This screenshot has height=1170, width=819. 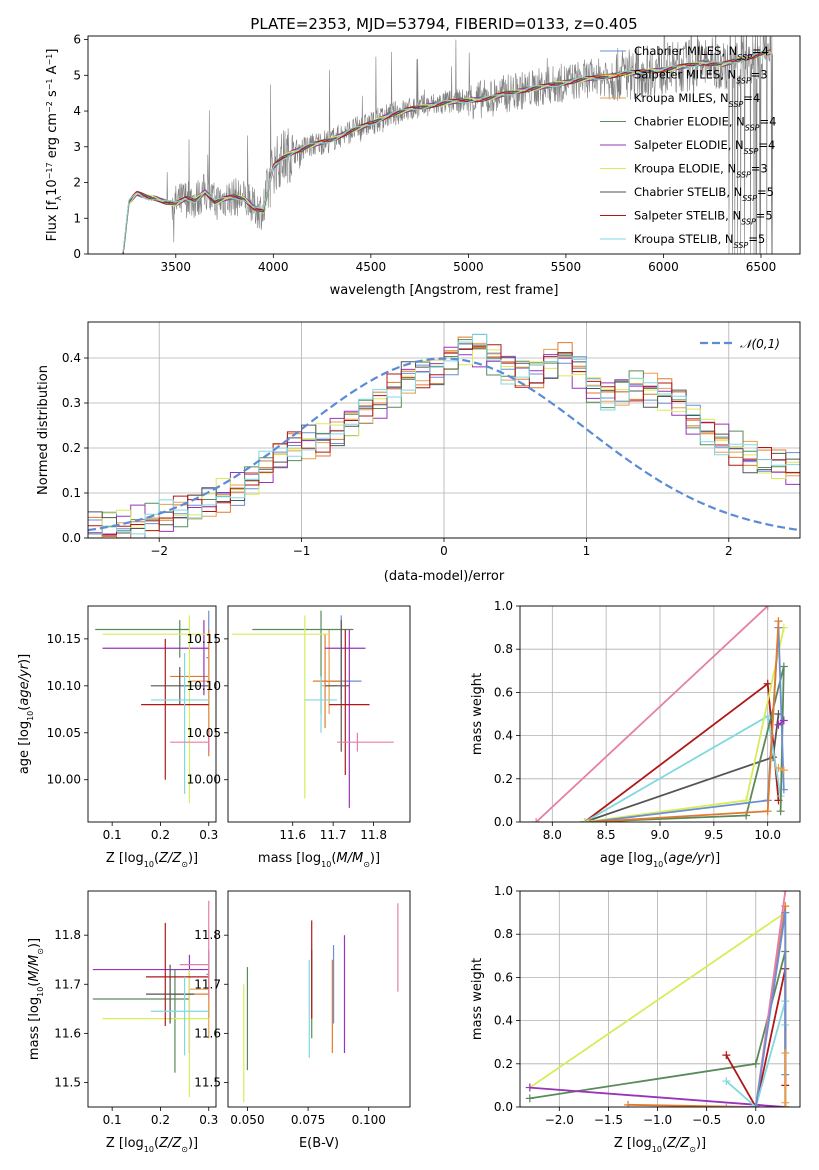 I want to click on y-tick-label: 2, so click(x=77, y=183).